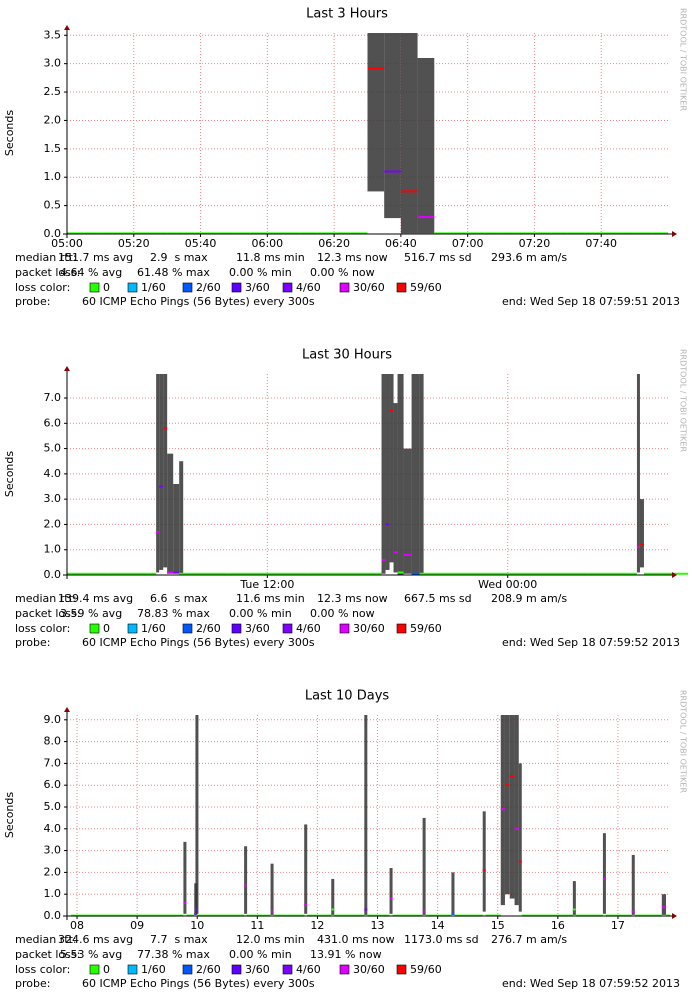  I want to click on y-tick-label: 6.0, so click(53, 784).